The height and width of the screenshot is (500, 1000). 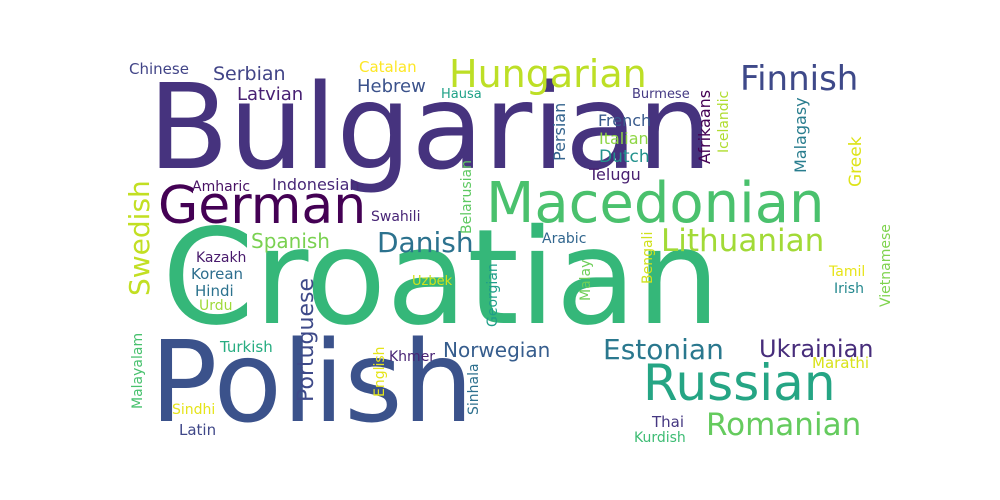 What do you see at coordinates (586, 280) in the screenshot?
I see `word-malay: Malay` at bounding box center [586, 280].